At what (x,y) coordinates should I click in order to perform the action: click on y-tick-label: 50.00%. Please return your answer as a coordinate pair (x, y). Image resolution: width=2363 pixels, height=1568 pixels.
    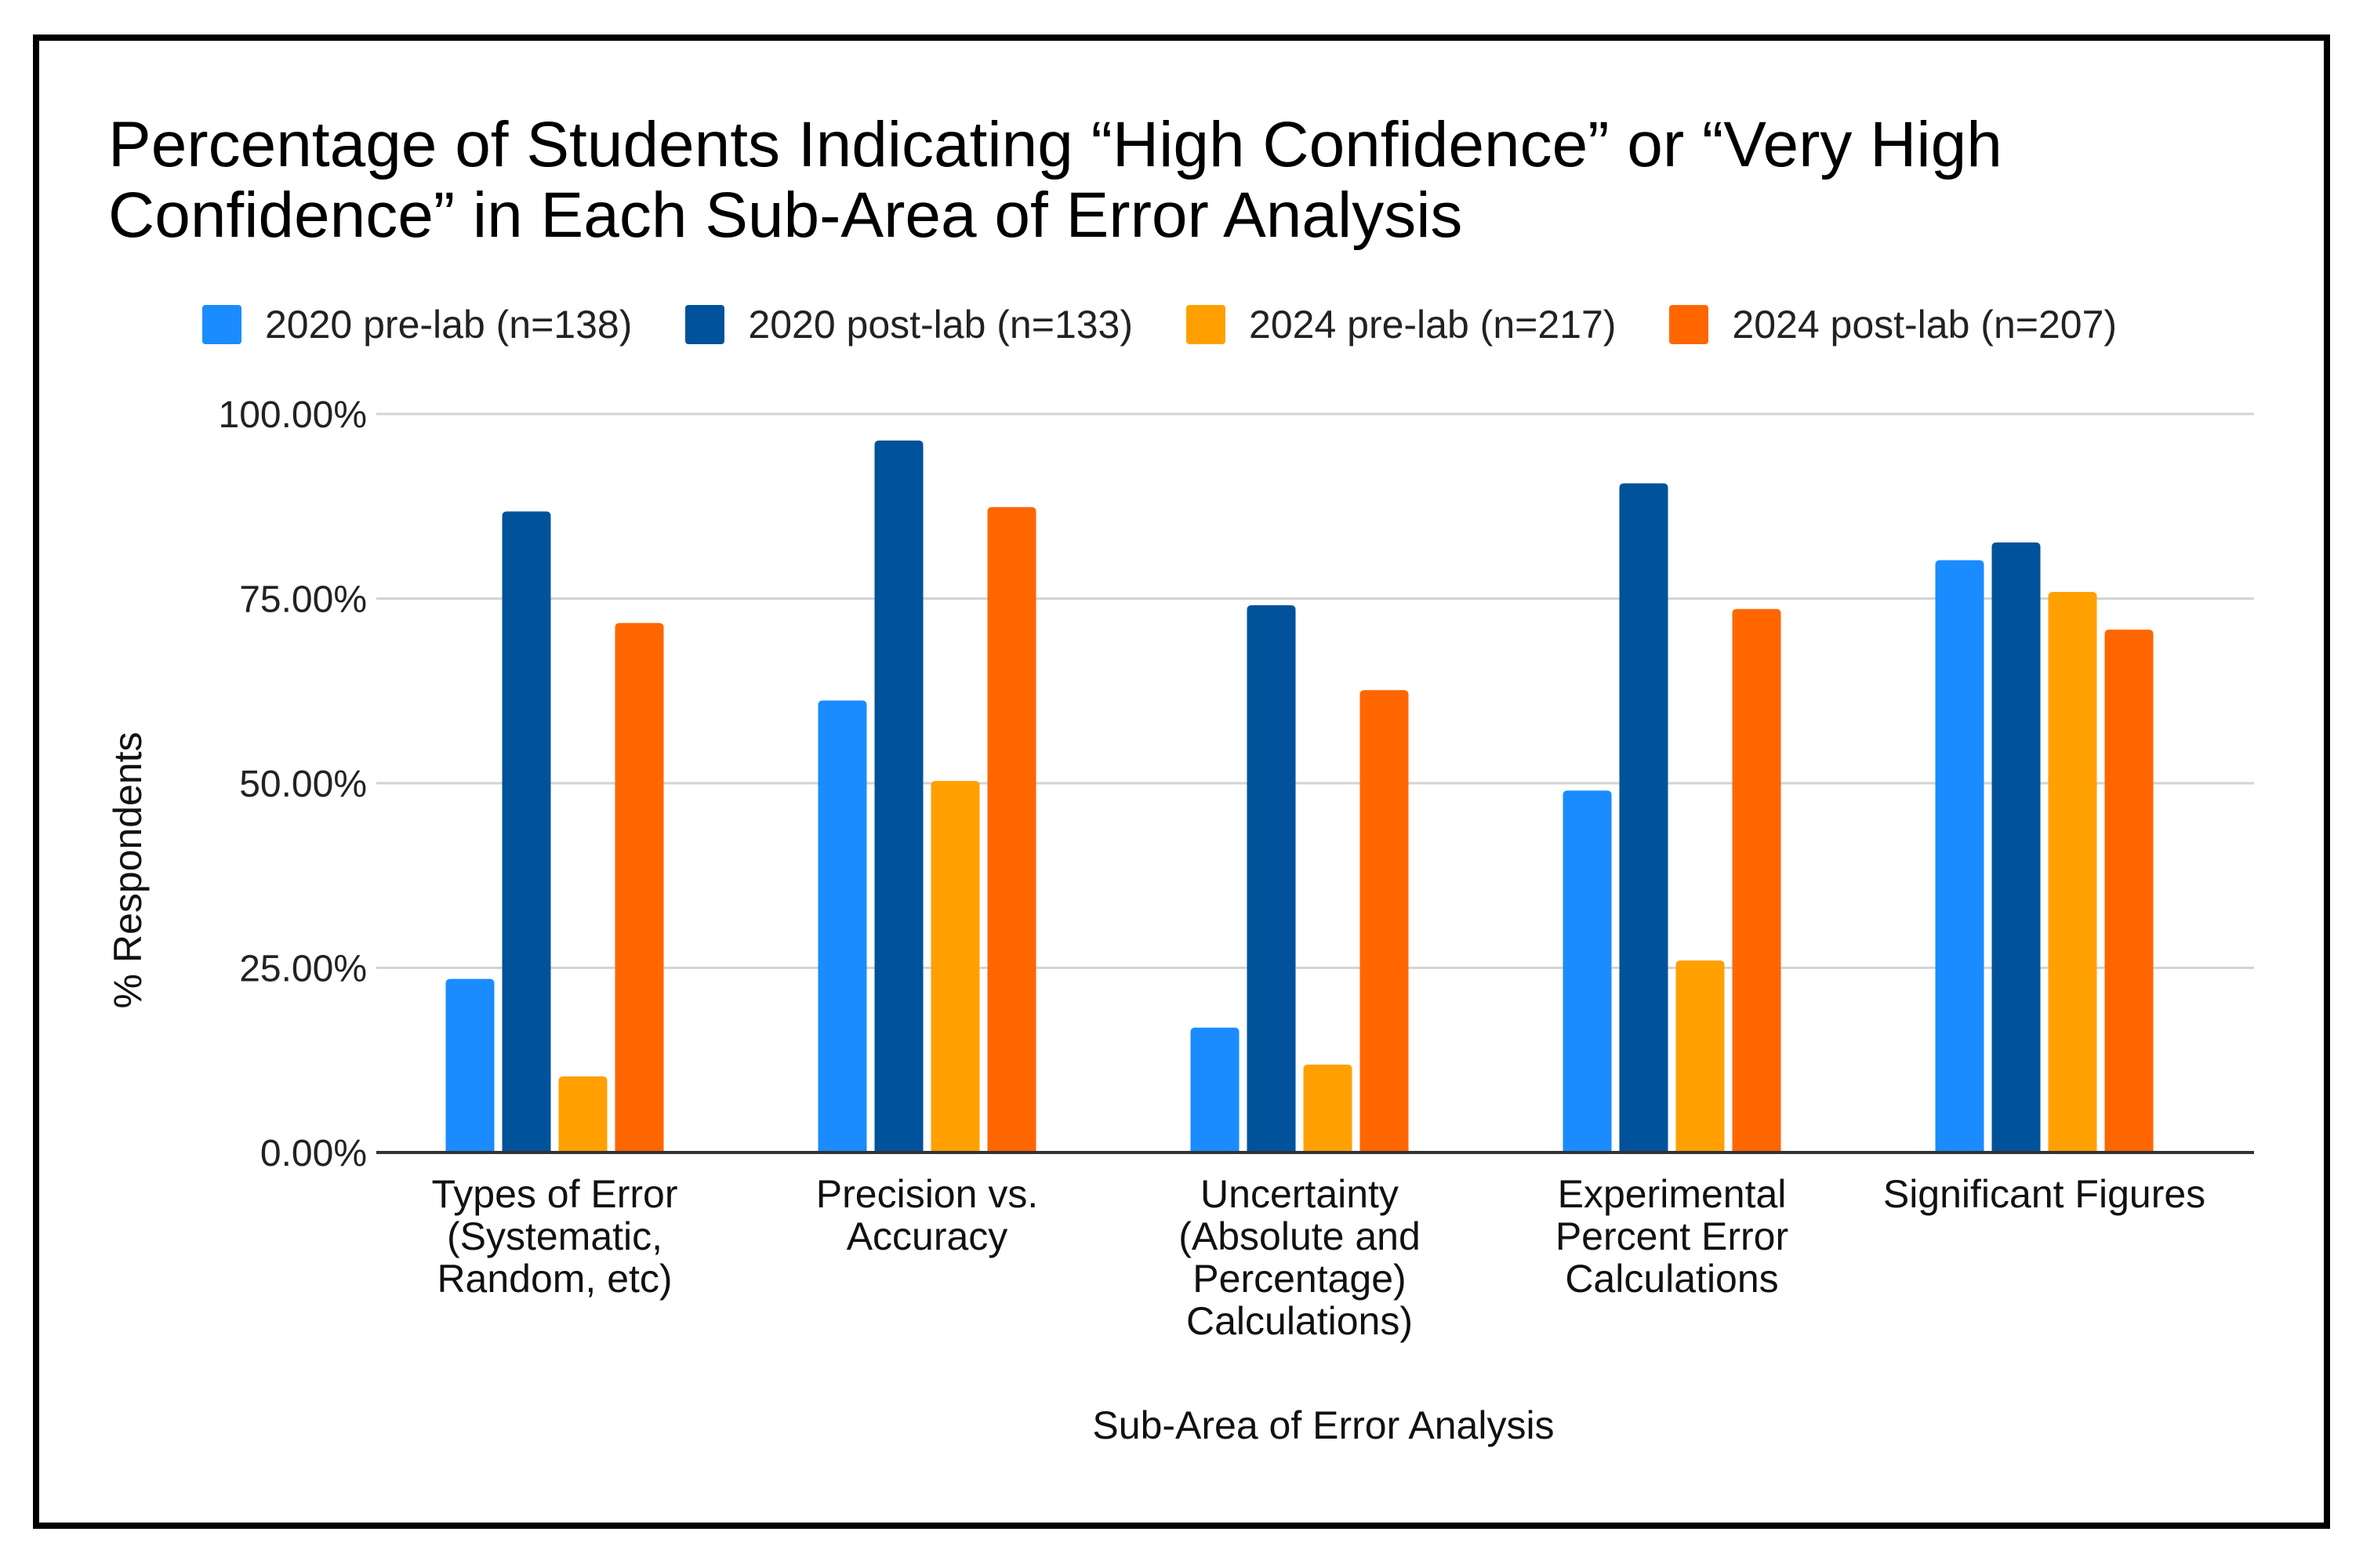
    Looking at the image, I should click on (303, 784).